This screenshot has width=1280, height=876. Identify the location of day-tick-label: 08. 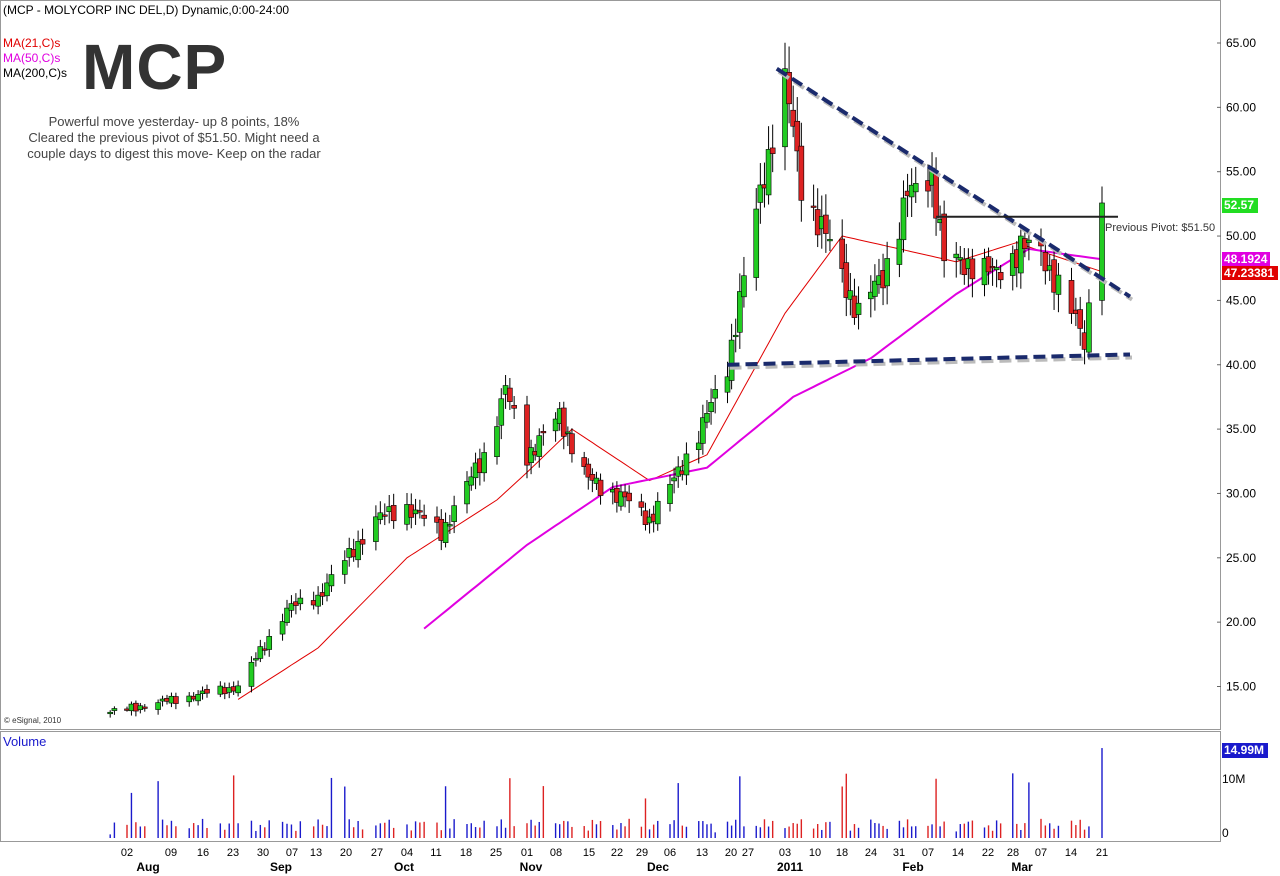
(556, 853).